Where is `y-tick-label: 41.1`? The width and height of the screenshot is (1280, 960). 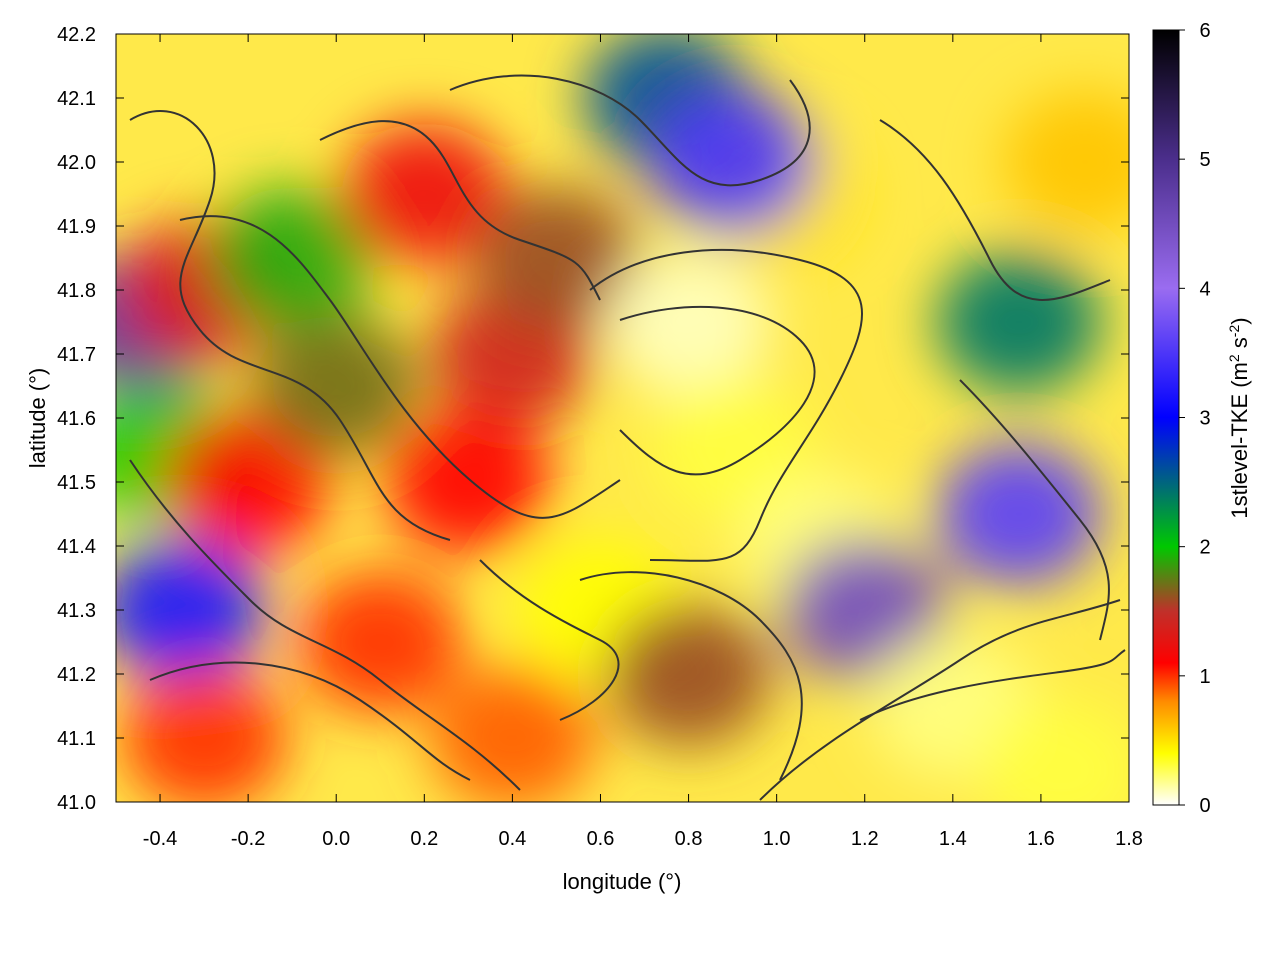 y-tick-label: 41.1 is located at coordinates (76, 739).